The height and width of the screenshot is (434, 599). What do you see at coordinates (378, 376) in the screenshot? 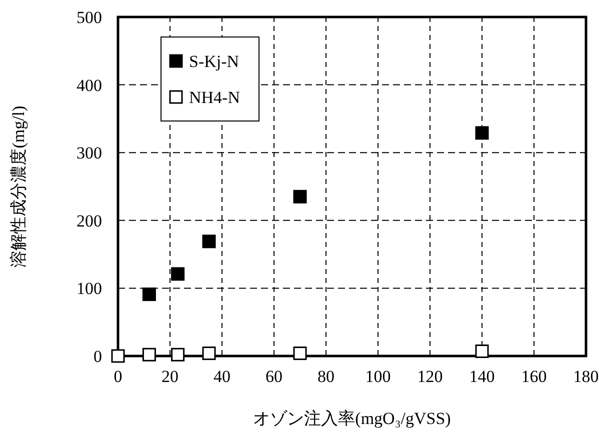
I see `x-tick-label: 100` at bounding box center [378, 376].